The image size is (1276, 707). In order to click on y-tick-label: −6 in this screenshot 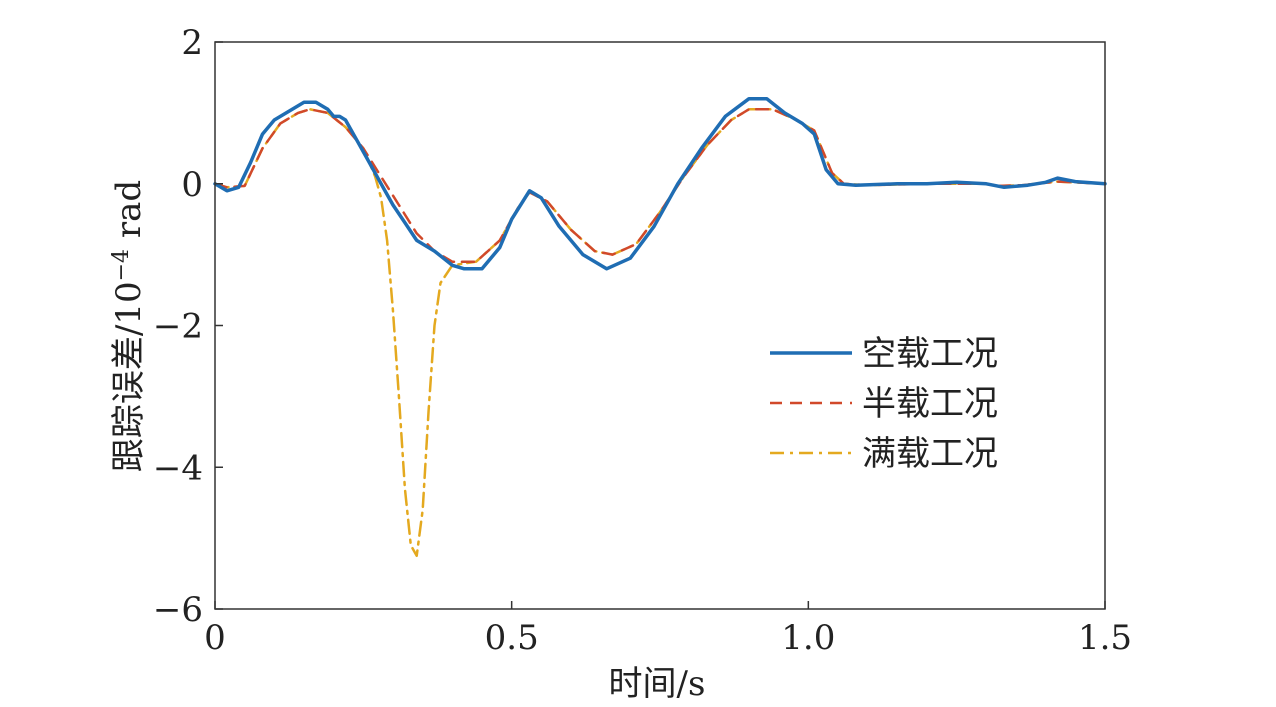, I will do `click(178, 610)`.